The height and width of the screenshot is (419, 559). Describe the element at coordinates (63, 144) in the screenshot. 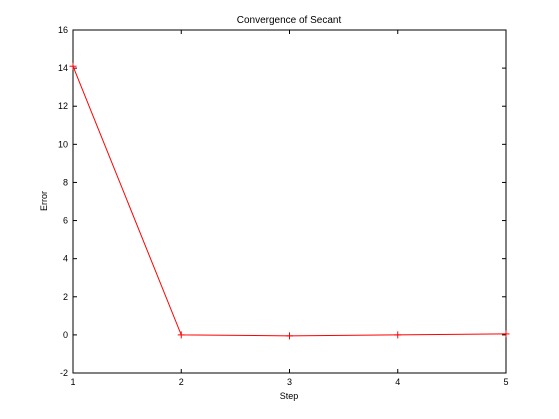

I see `y-tick-label: 10` at that location.